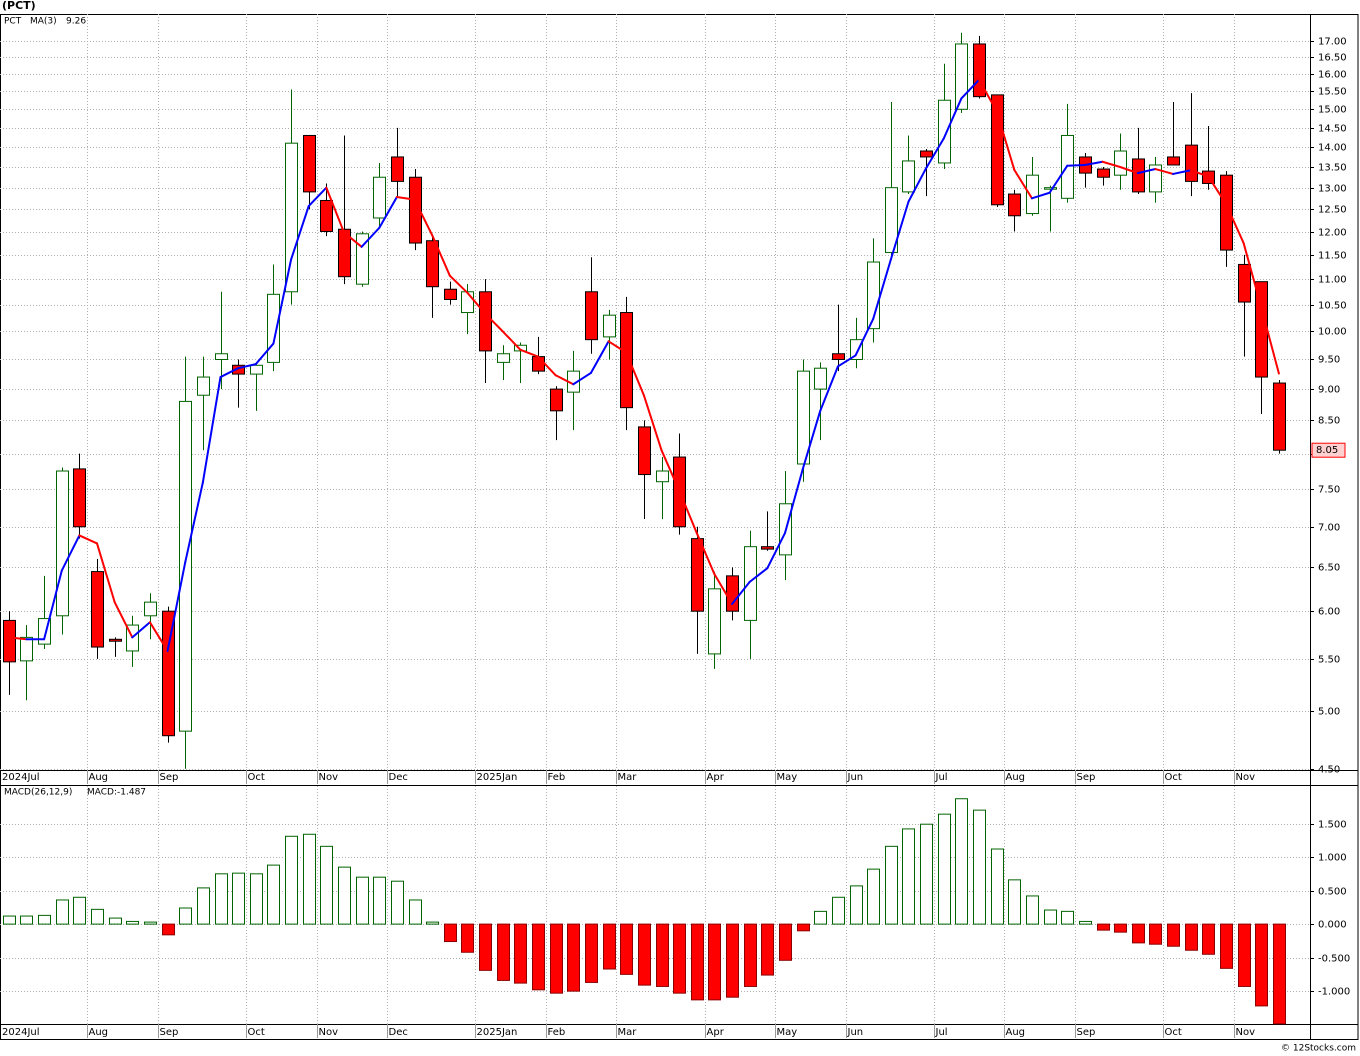 This screenshot has height=1056, width=1360. I want to click on legend-value: 9.26, so click(76, 22).